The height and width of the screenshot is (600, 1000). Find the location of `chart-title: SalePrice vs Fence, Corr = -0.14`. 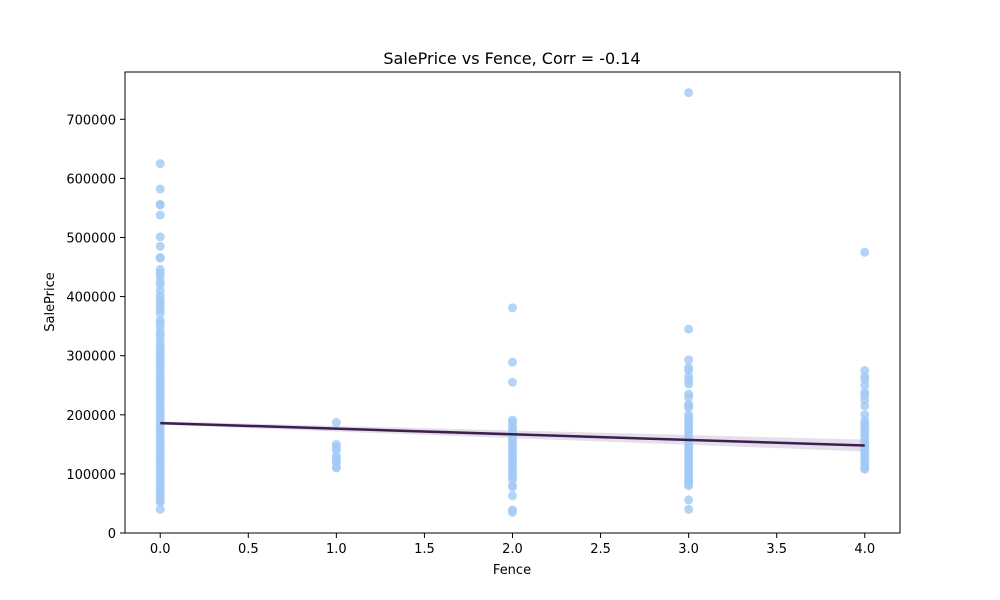

chart-title: SalePrice vs Fence, Corr = -0.14 is located at coordinates (511, 58).